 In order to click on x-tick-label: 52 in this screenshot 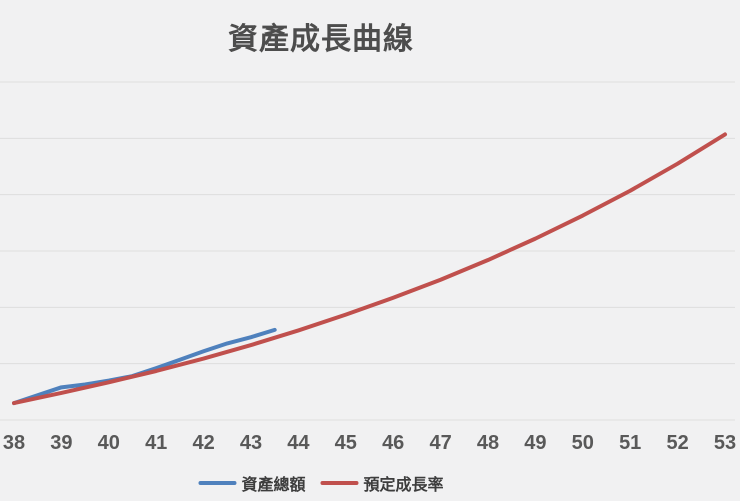, I will do `click(677, 443)`.